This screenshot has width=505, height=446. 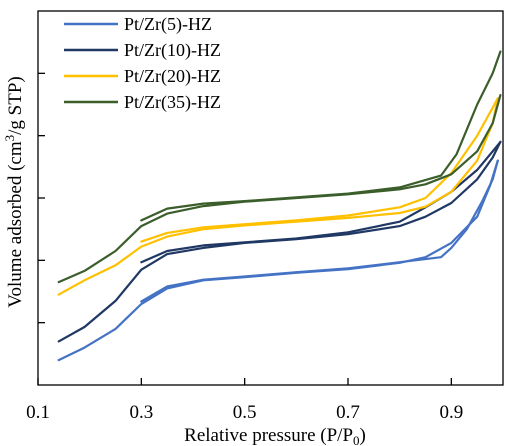 What do you see at coordinates (451, 412) in the screenshot?
I see `x-tick-label: 0.9` at bounding box center [451, 412].